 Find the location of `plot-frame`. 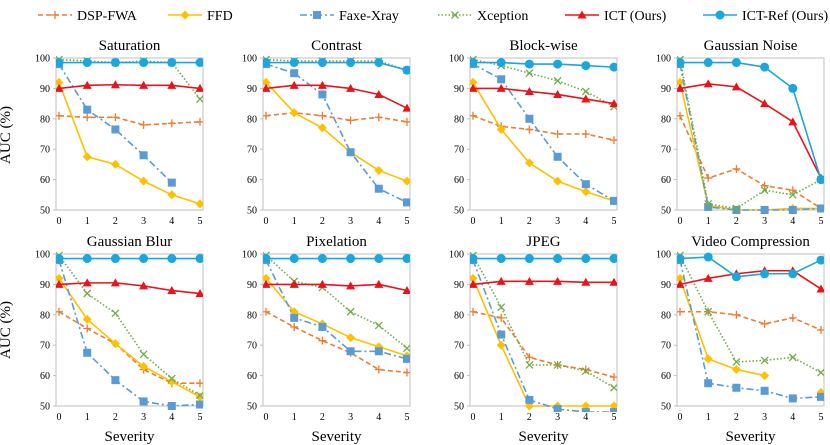

plot-frame is located at coordinates (543, 330).